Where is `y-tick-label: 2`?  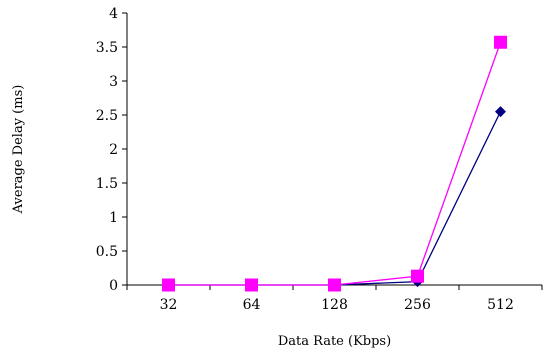 y-tick-label: 2 is located at coordinates (113, 150).